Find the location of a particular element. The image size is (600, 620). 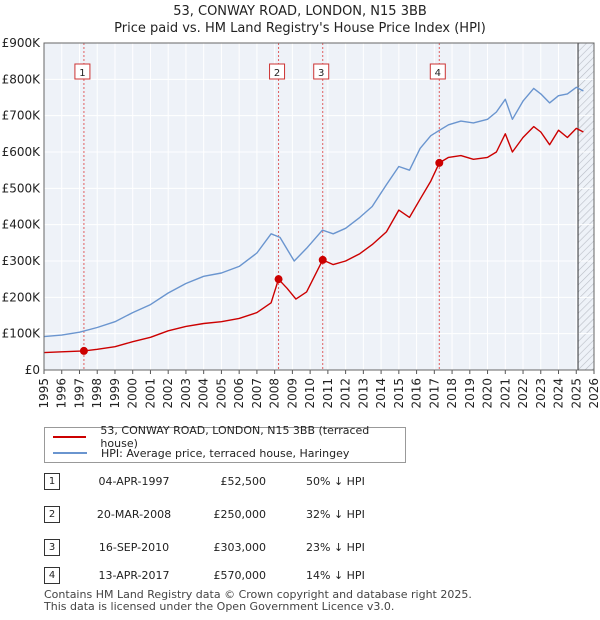

x-tick-label: 2009 is located at coordinates (292, 393).